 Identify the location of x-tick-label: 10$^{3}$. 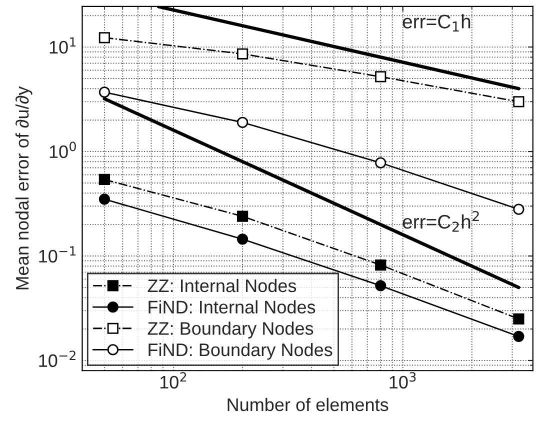
(403, 380).